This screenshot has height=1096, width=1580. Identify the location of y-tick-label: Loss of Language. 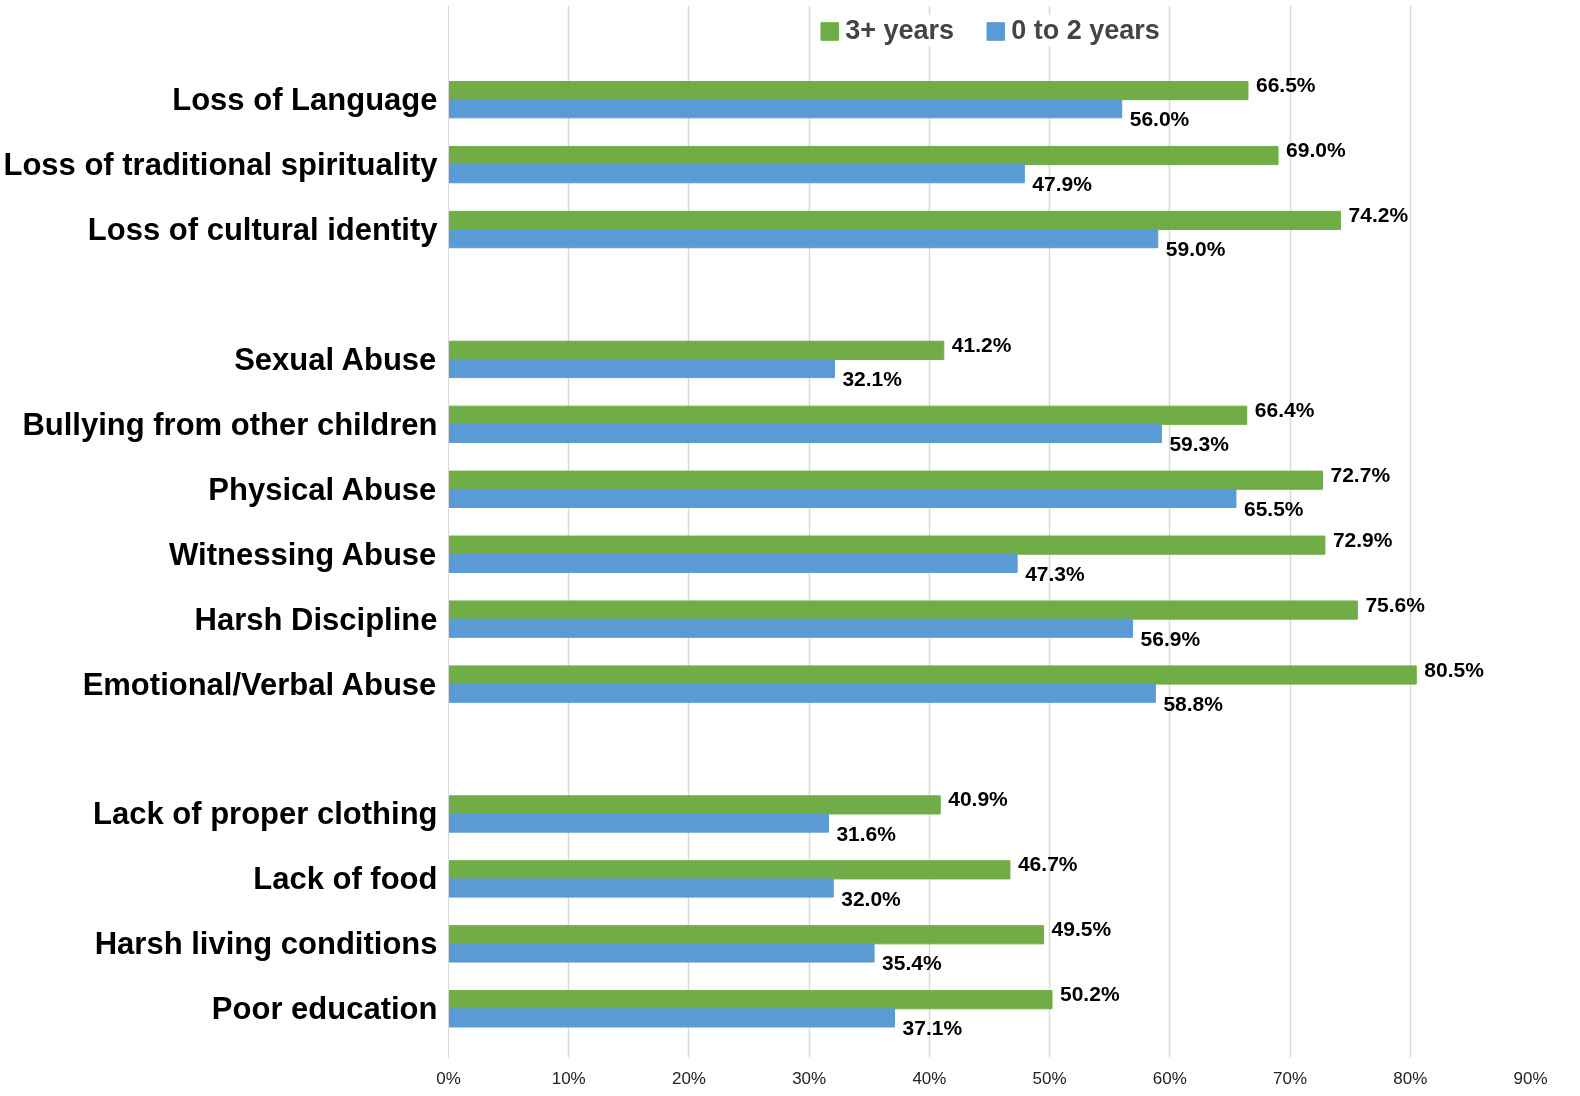
(305, 100).